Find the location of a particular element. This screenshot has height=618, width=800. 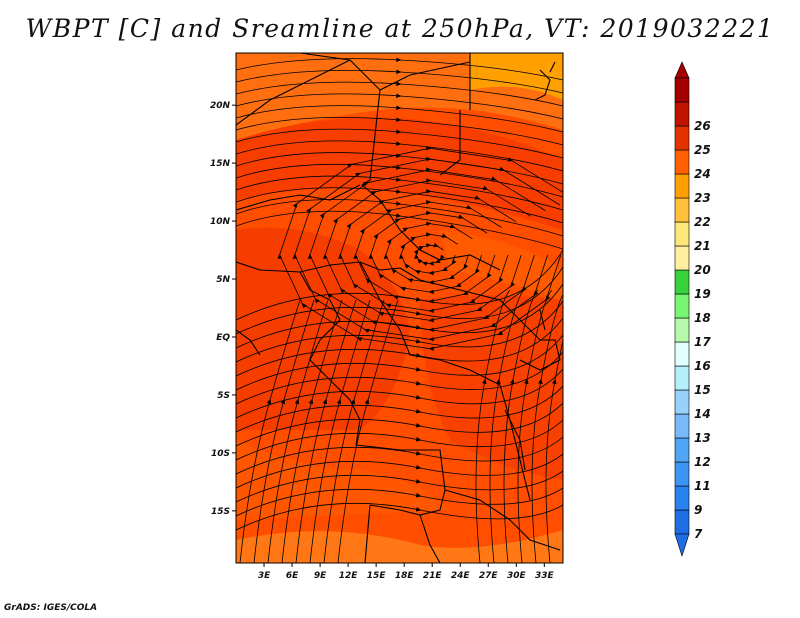

colorbar-label: 19 is located at coordinates (702, 294).